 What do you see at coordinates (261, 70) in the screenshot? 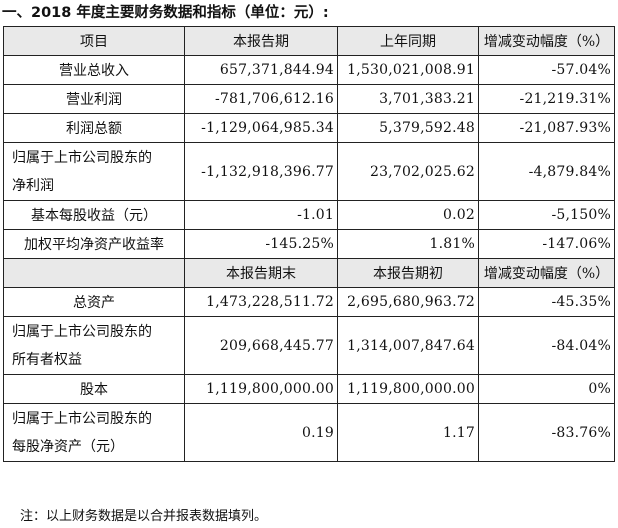
I see `current-value: 657,371,844.94` at bounding box center [261, 70].